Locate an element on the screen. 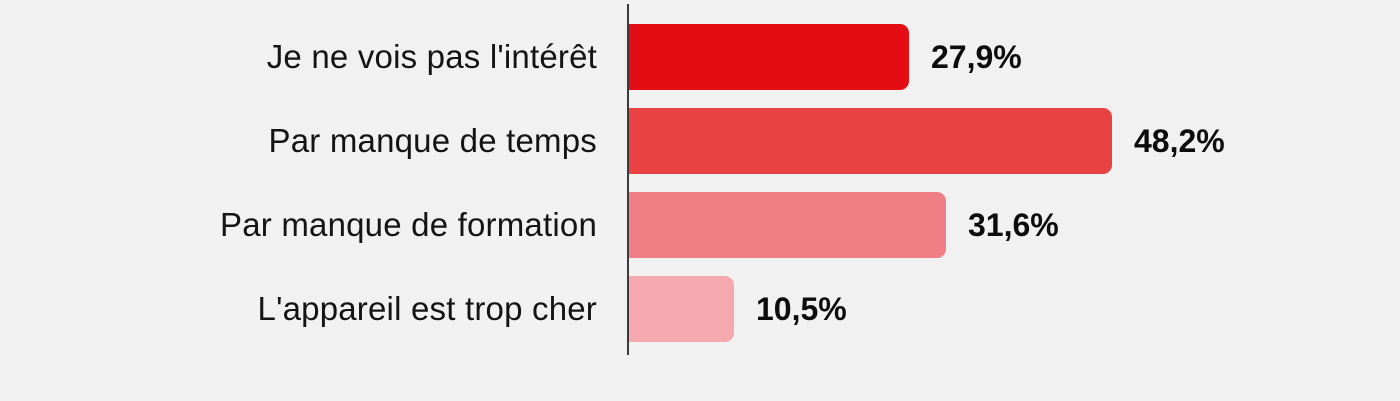 The height and width of the screenshot is (401, 1400). value-label: 27,9% is located at coordinates (976, 56).